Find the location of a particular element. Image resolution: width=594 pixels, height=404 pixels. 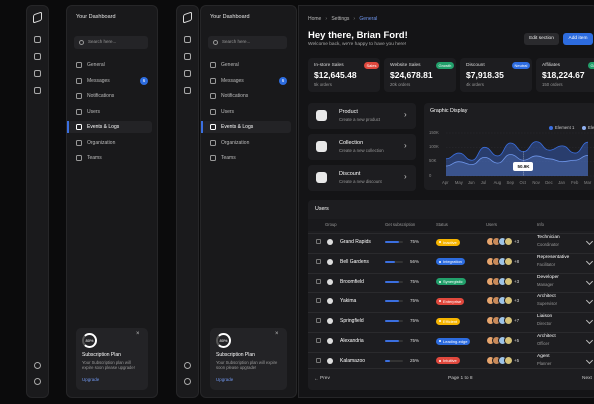

icon-rail is located at coordinates (37, 201).